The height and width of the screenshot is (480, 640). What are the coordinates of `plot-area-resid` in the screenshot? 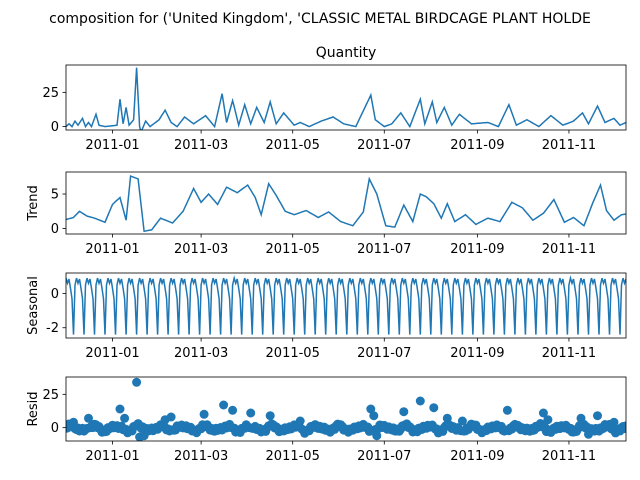 It's located at (346, 409).